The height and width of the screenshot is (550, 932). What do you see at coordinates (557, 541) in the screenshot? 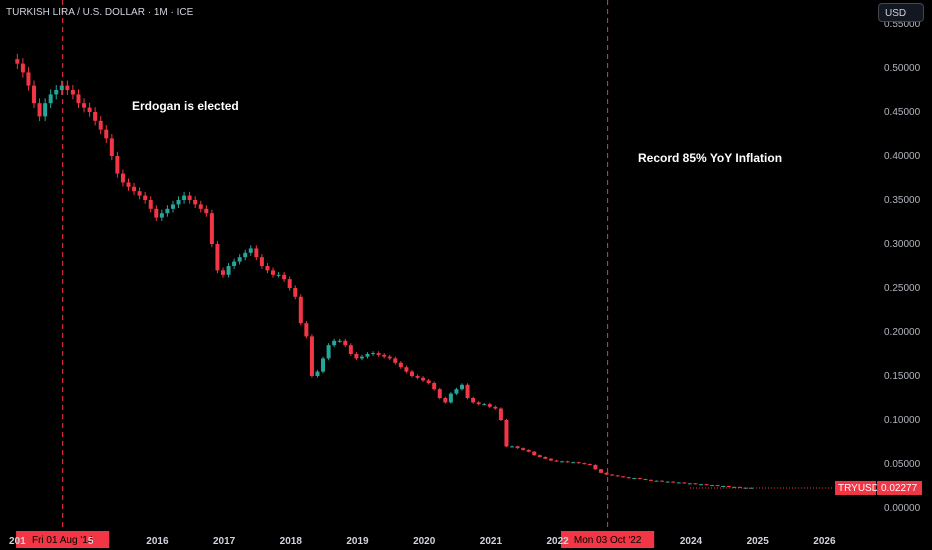
I see `x-tick-label: 2022` at bounding box center [557, 541].